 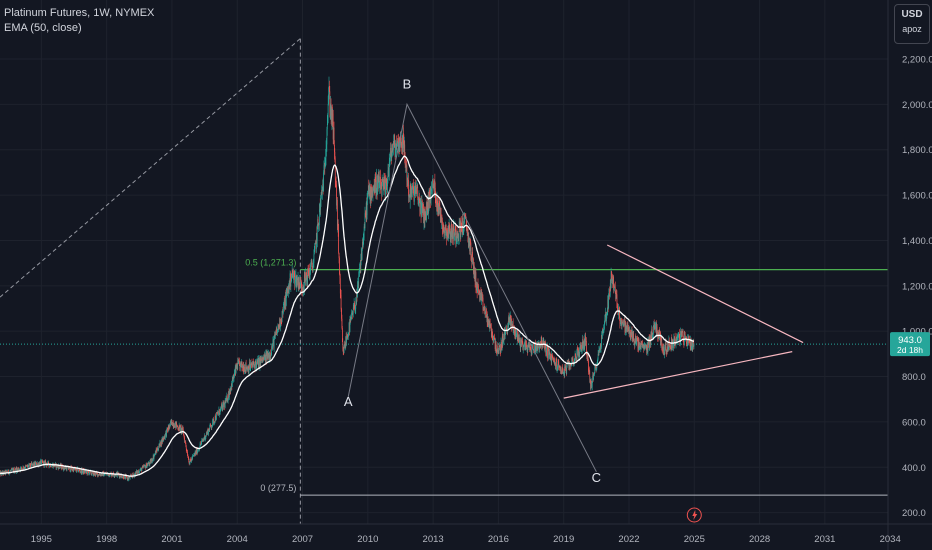 I want to click on triangle-upper-line, so click(x=705, y=294).